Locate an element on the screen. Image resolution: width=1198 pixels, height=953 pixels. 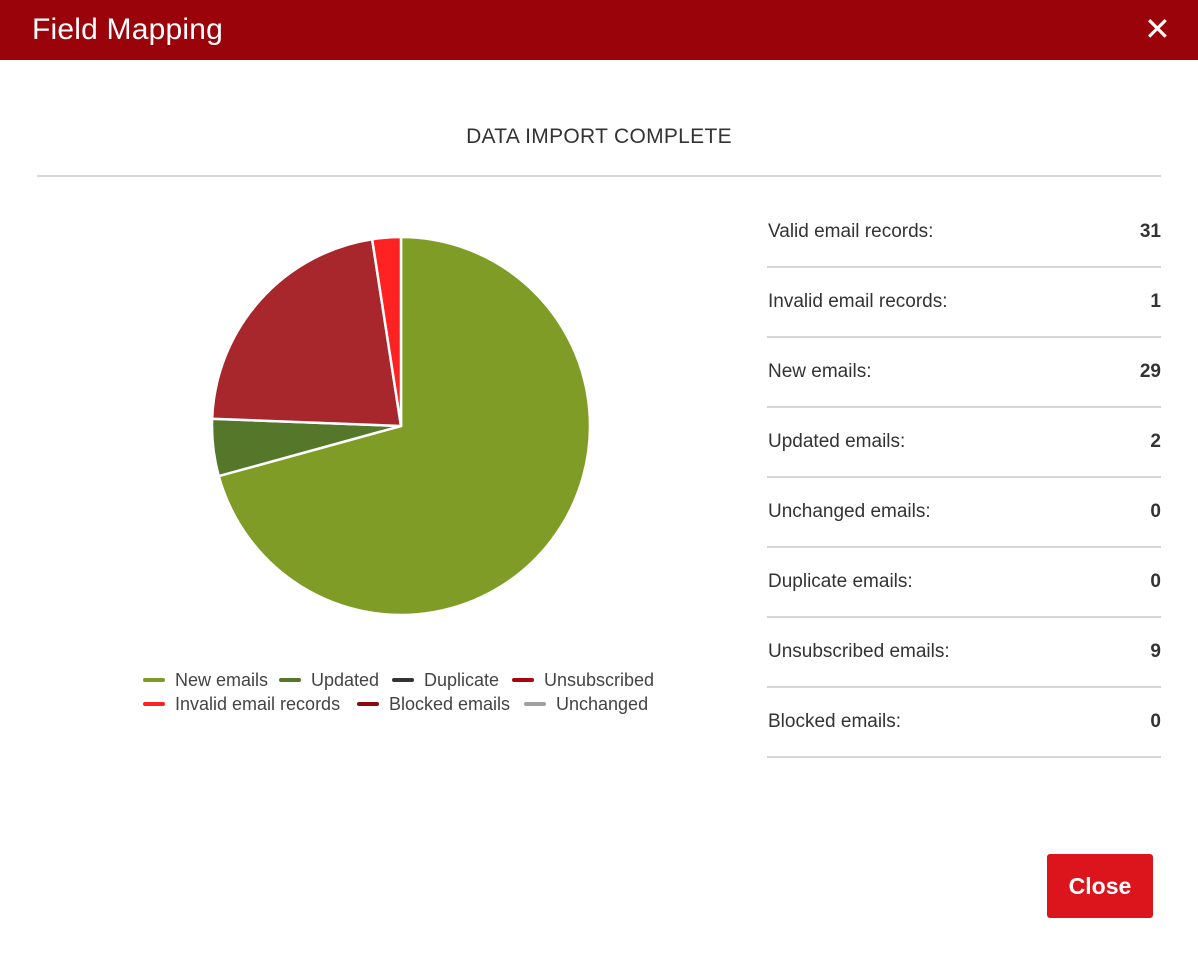
stat-row-updated-emails: Updated emails: 2 is located at coordinates (964, 443).